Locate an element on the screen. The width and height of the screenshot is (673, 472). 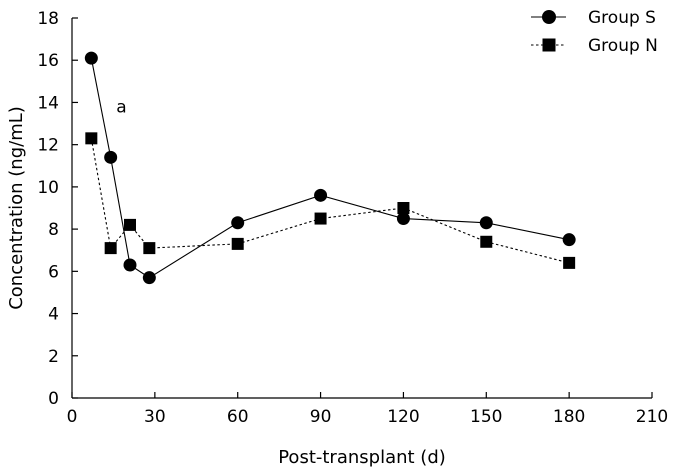
x-axis-title: Post-transplant (d) is located at coordinates (362, 457).